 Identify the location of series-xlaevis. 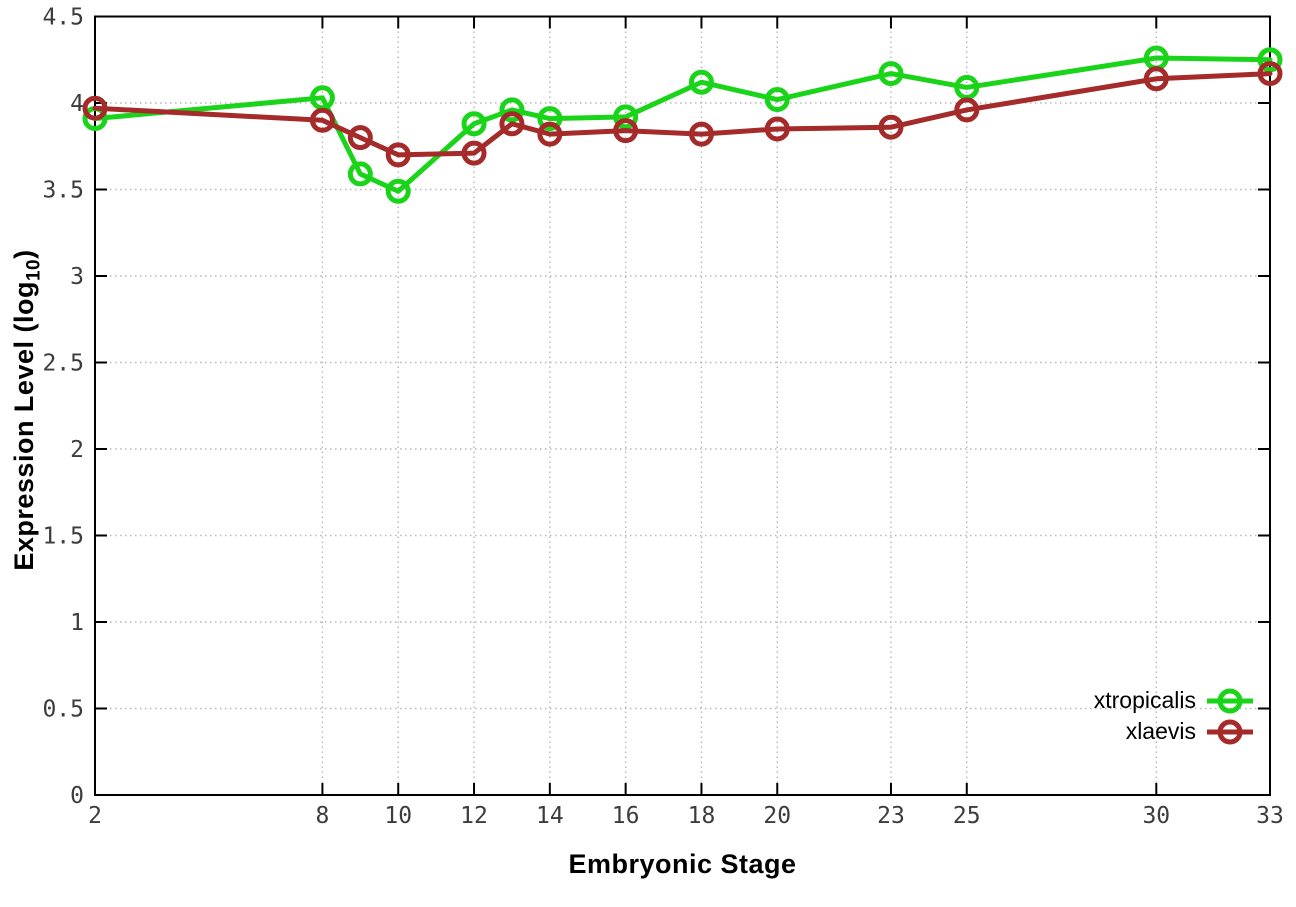
(682, 114).